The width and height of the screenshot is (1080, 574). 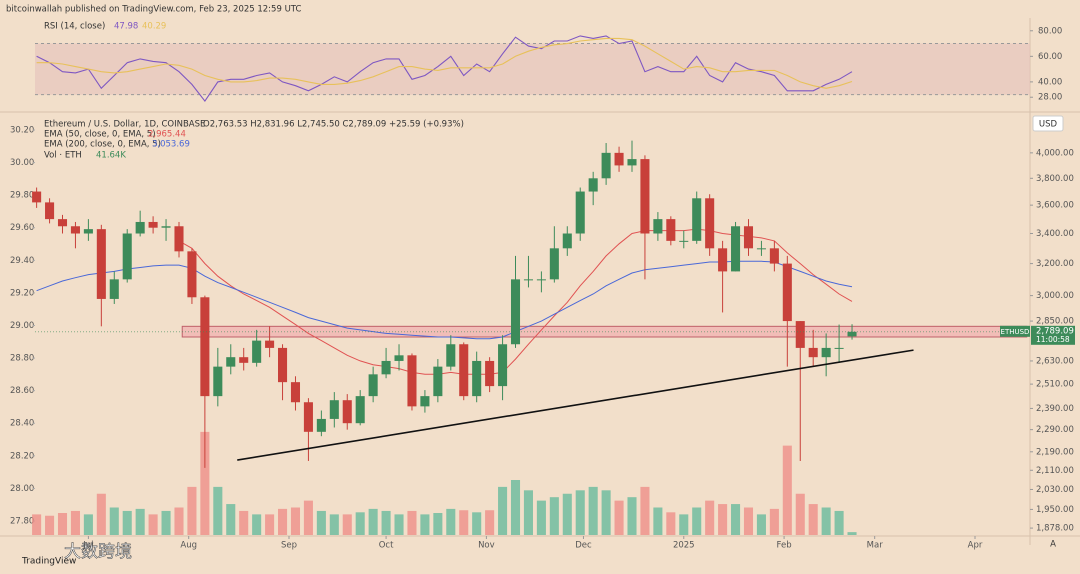 What do you see at coordinates (124, 125) in the screenshot?
I see `main-title: Ethereum / U.S. Dollar, 1D, COINBASE` at bounding box center [124, 125].